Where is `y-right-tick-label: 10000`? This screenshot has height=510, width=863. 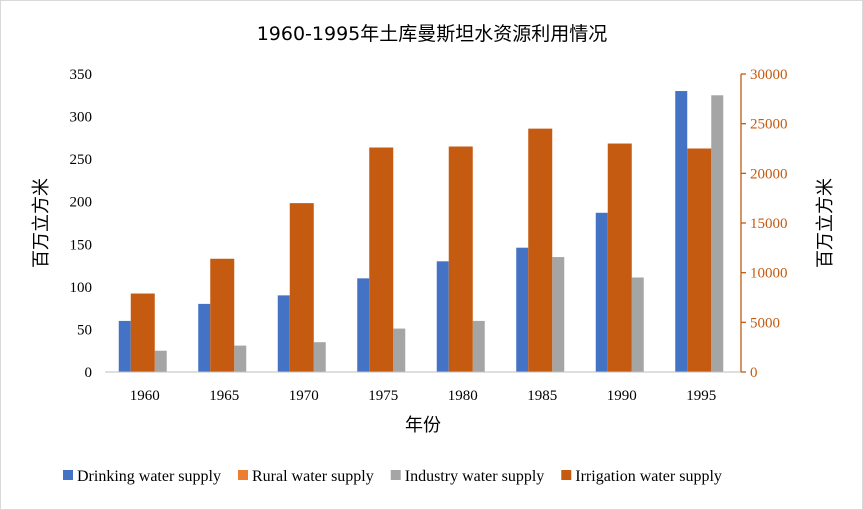
y-right-tick-label: 10000 is located at coordinates (769, 274).